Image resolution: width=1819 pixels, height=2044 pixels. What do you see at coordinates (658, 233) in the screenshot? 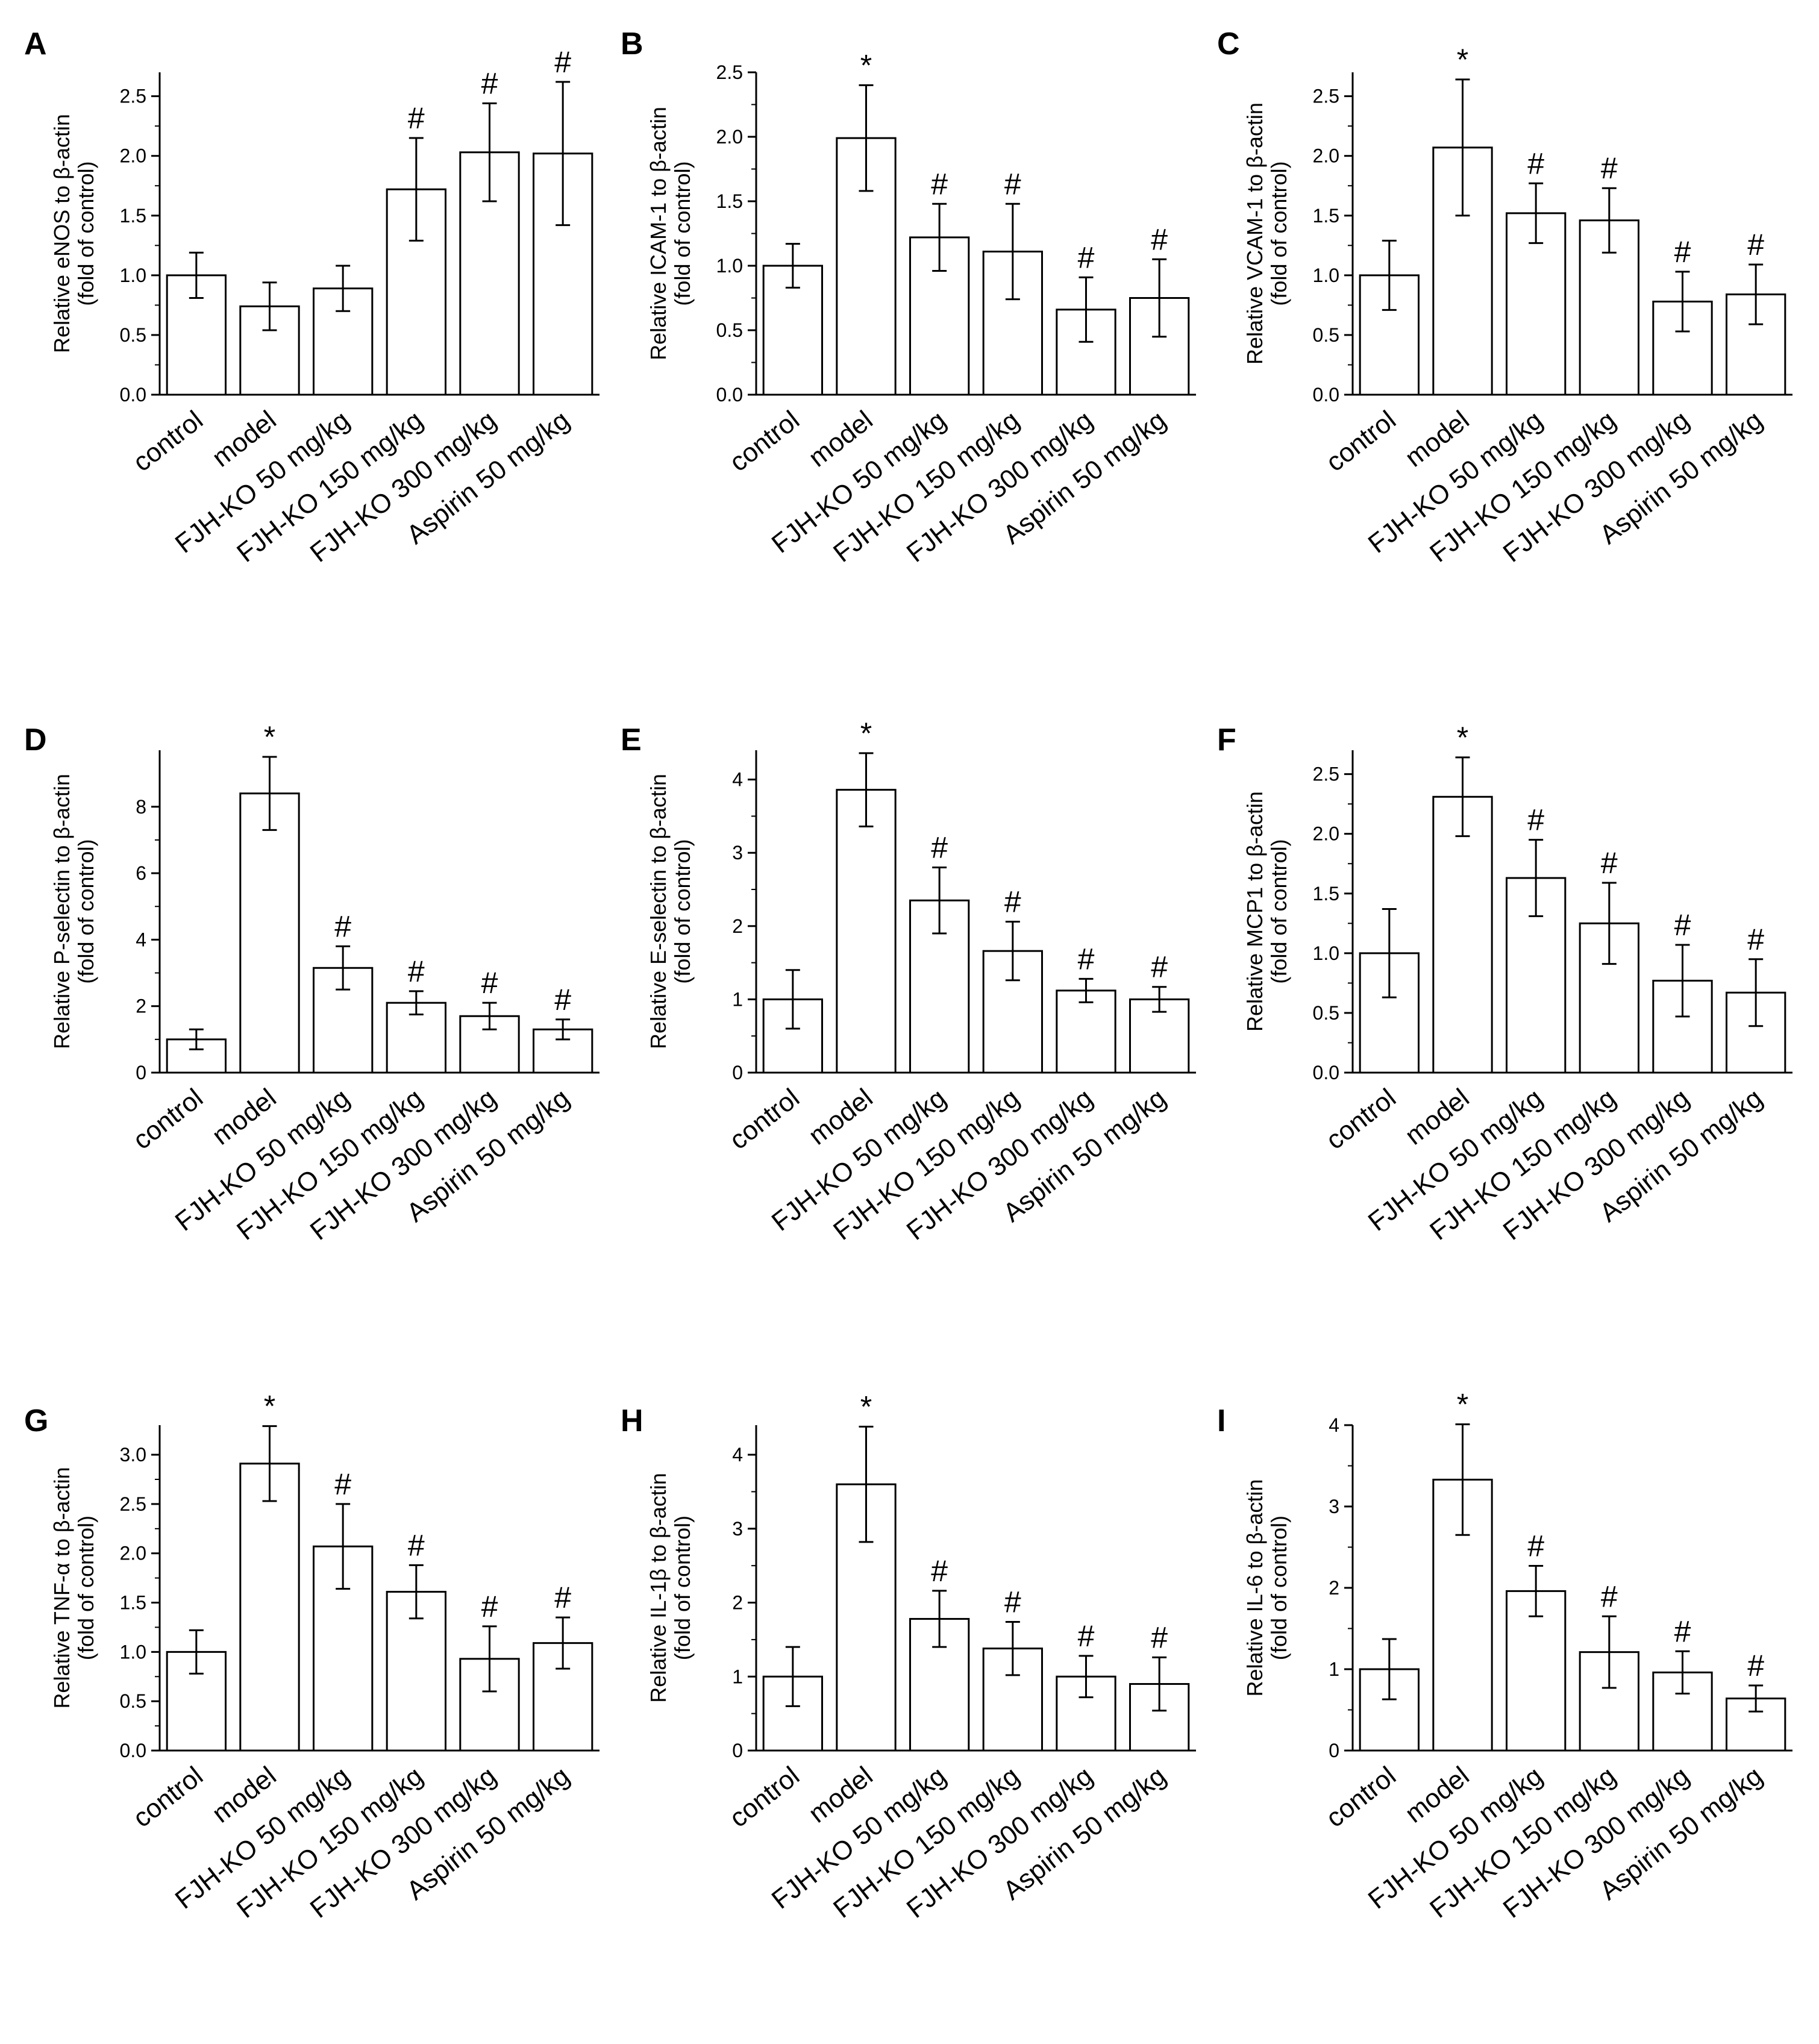
I see `y-axis-label-b: Relative ICAM-1 to β-actin` at bounding box center [658, 233].